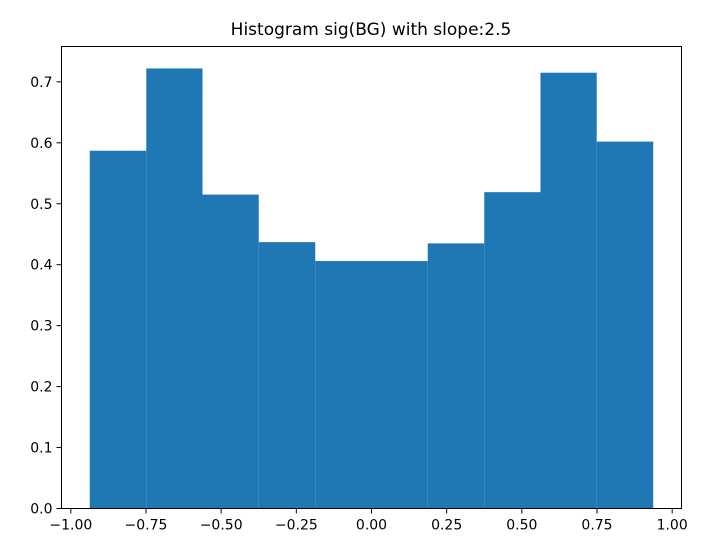 Image resolution: width=702 pixels, height=551 pixels. Describe the element at coordinates (371, 526) in the screenshot. I see `x-tick-label-5: 0.00` at that location.